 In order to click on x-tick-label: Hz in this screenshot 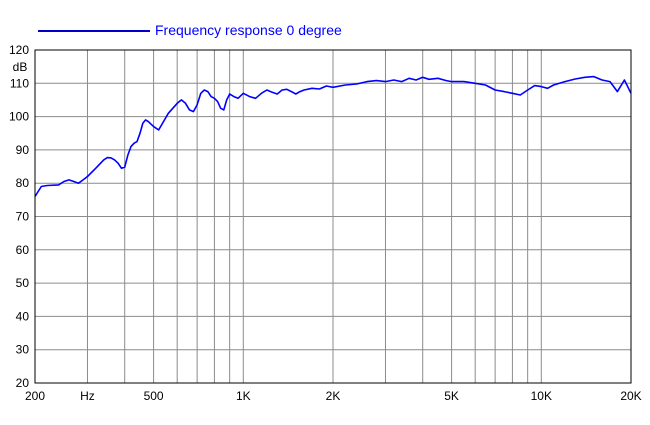, I will do `click(87, 396)`.